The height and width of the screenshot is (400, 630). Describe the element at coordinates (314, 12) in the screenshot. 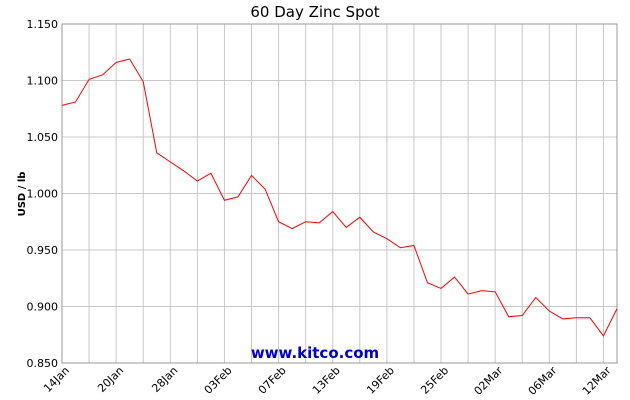

I see `chart-title: 60 Day Zinc Spot` at that location.